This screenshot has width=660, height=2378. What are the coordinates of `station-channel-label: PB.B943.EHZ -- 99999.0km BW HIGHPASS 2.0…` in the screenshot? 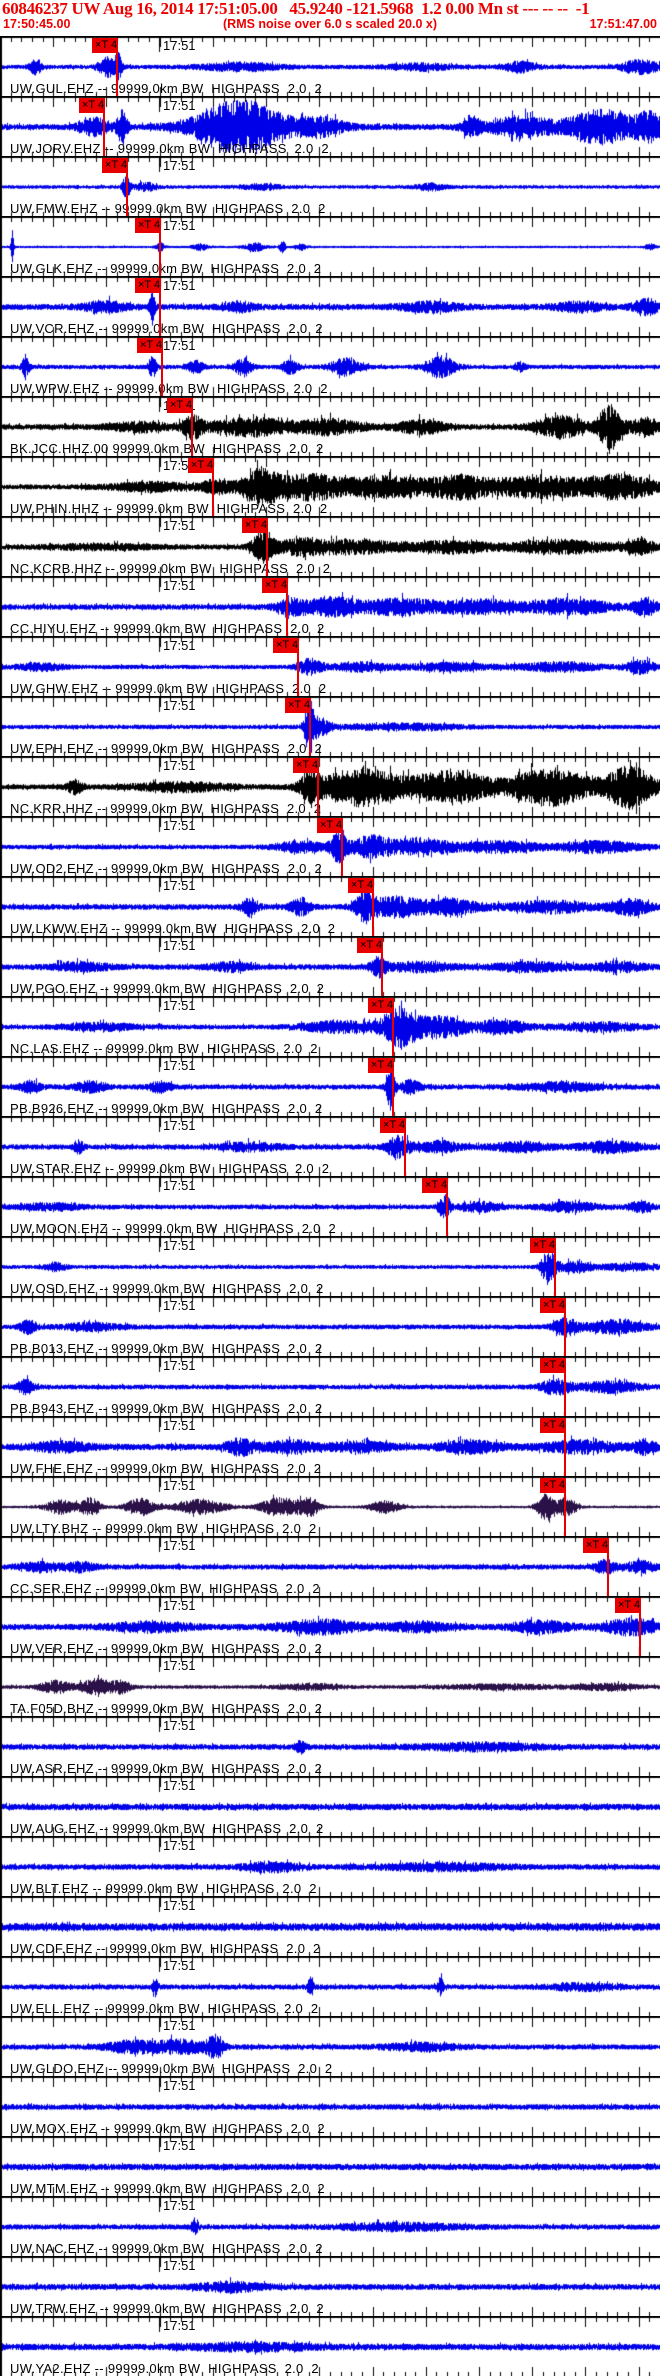 It's located at (166, 1408).